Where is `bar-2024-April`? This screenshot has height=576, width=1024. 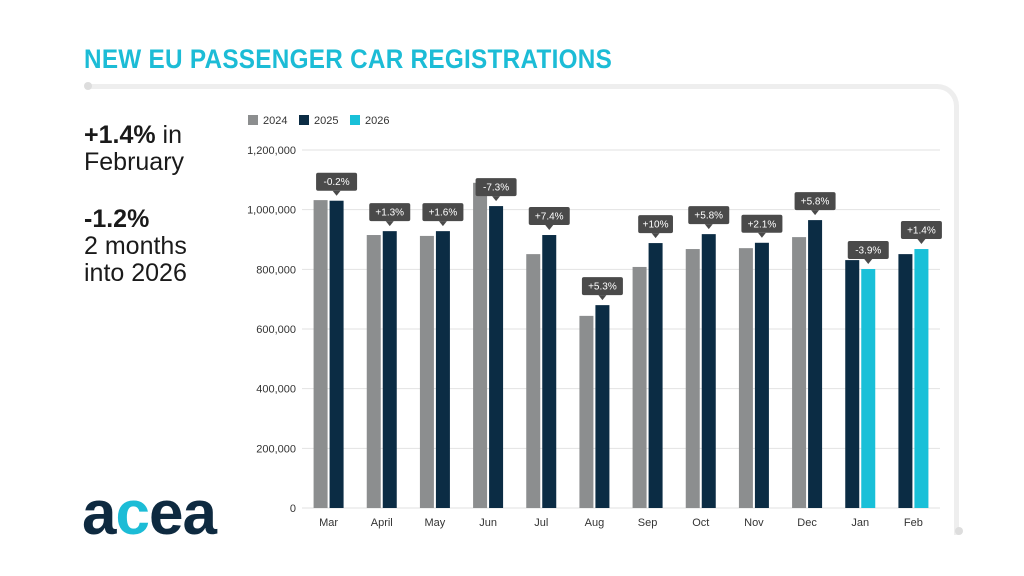 bar-2024-April is located at coordinates (373, 371).